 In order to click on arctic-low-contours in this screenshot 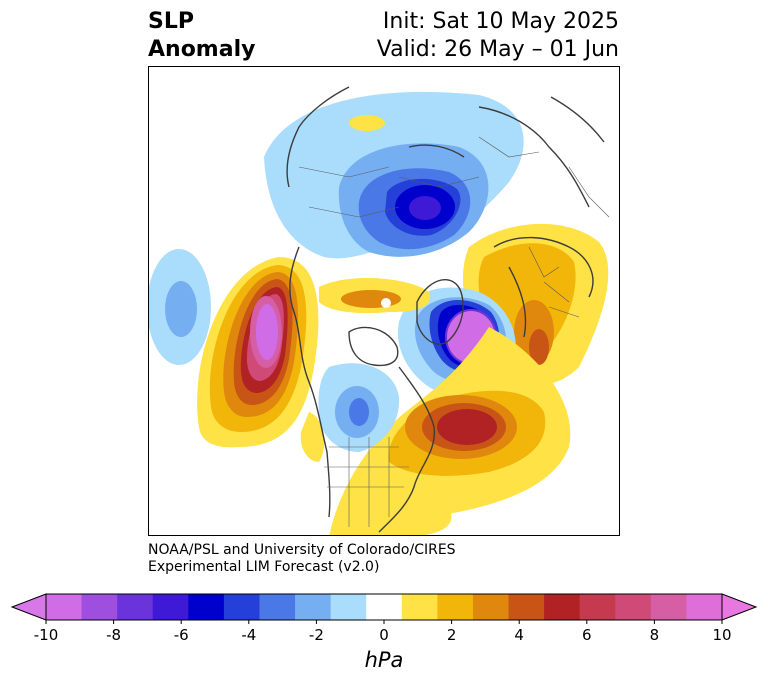, I will do `click(394, 175)`.